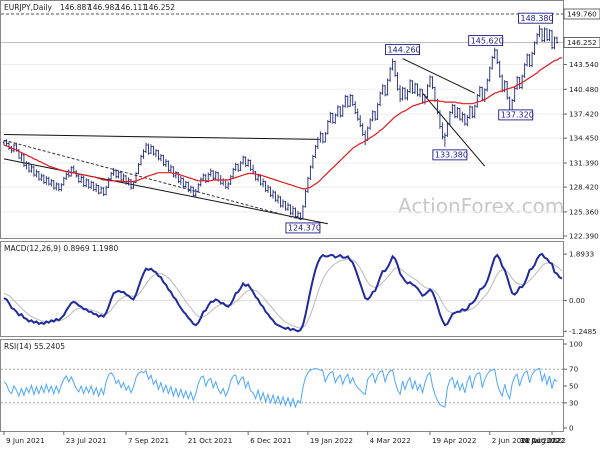 The height and width of the screenshot is (450, 600). I want to click on macd-axis: 1.8933 0.00 -1.2485, so click(580, 293).